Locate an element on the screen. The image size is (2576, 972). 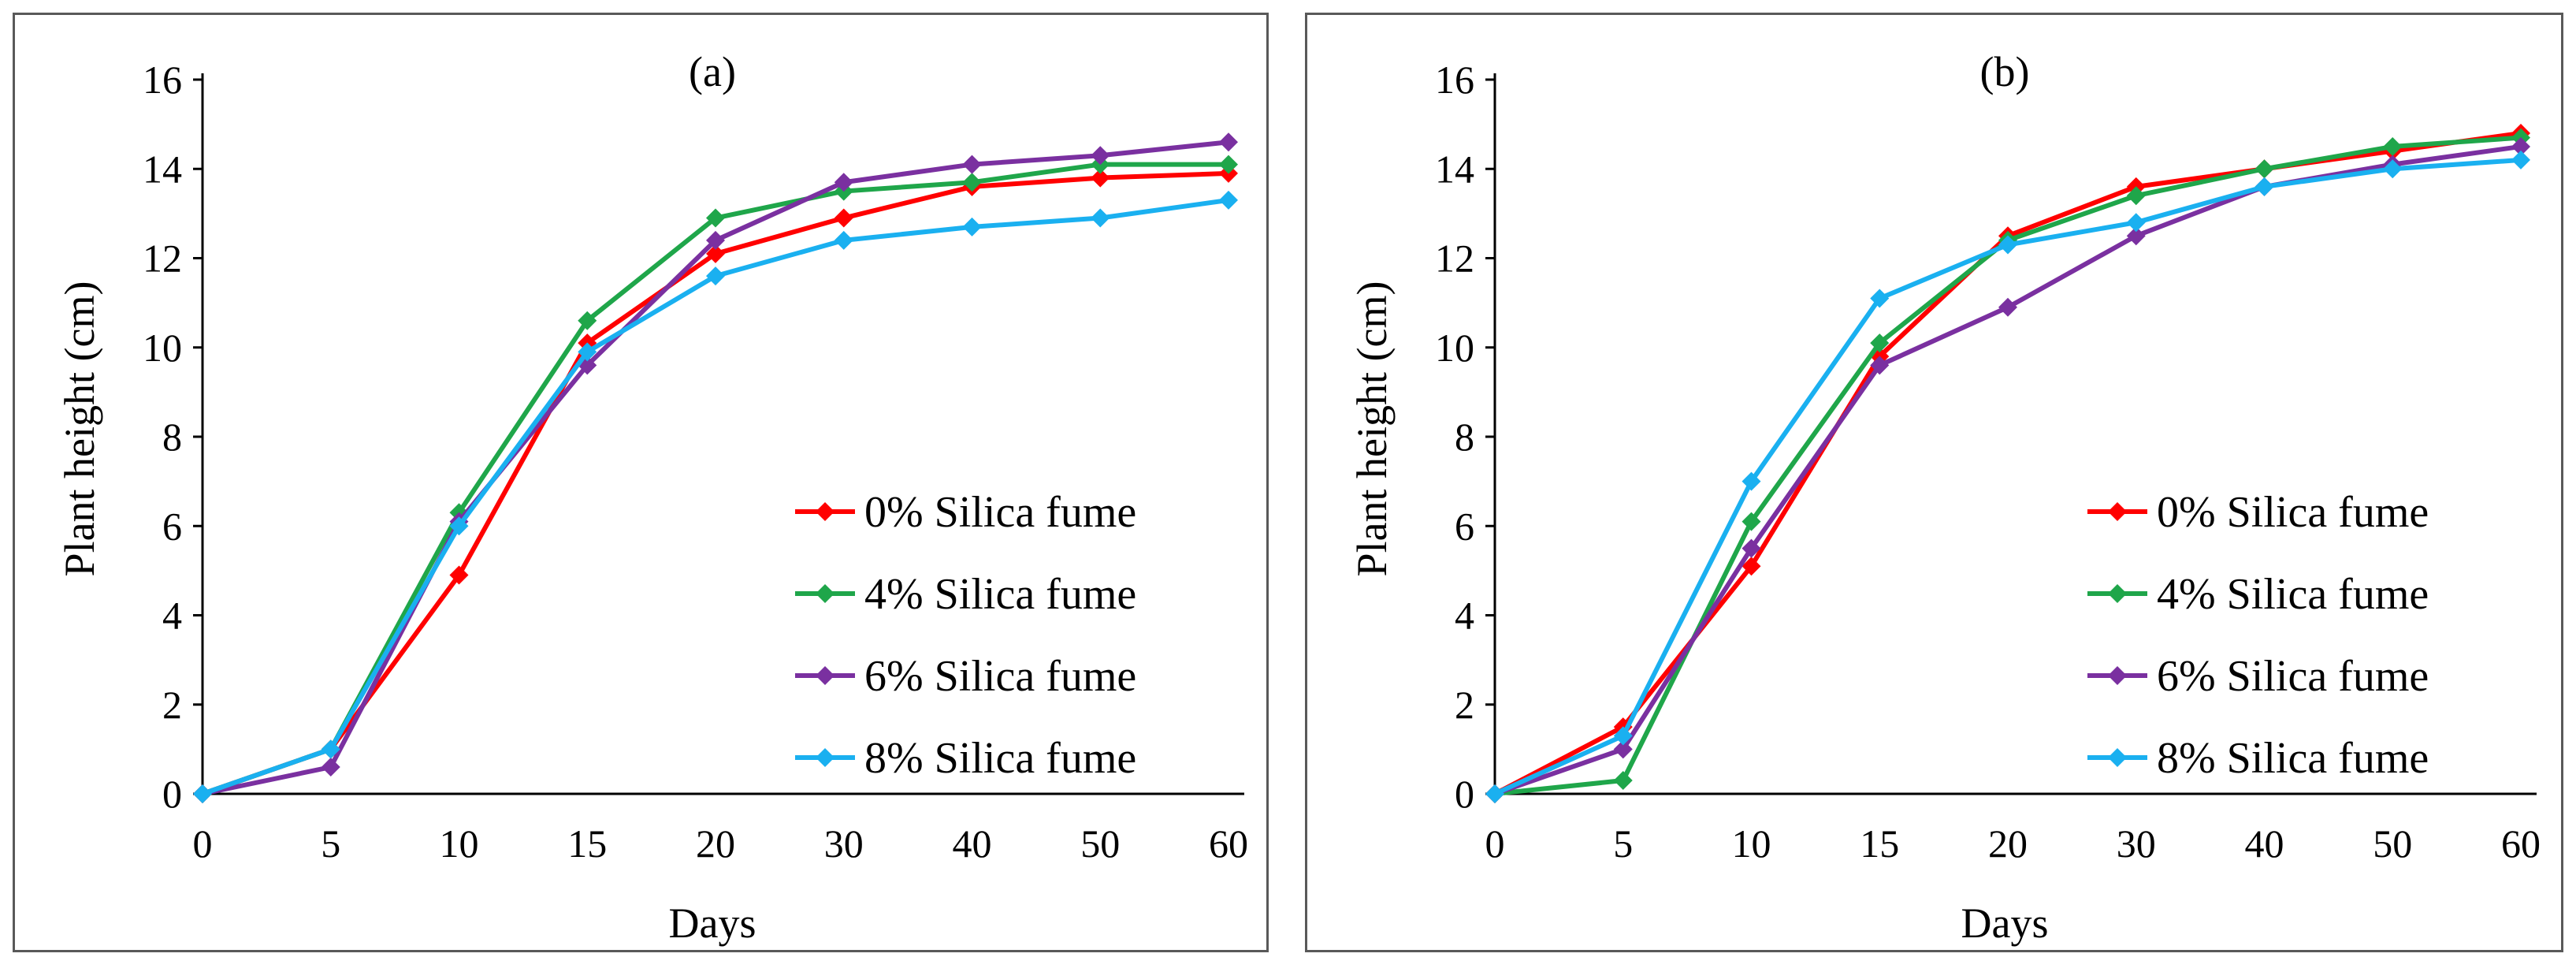
chart-title: (b) is located at coordinates (2005, 71).